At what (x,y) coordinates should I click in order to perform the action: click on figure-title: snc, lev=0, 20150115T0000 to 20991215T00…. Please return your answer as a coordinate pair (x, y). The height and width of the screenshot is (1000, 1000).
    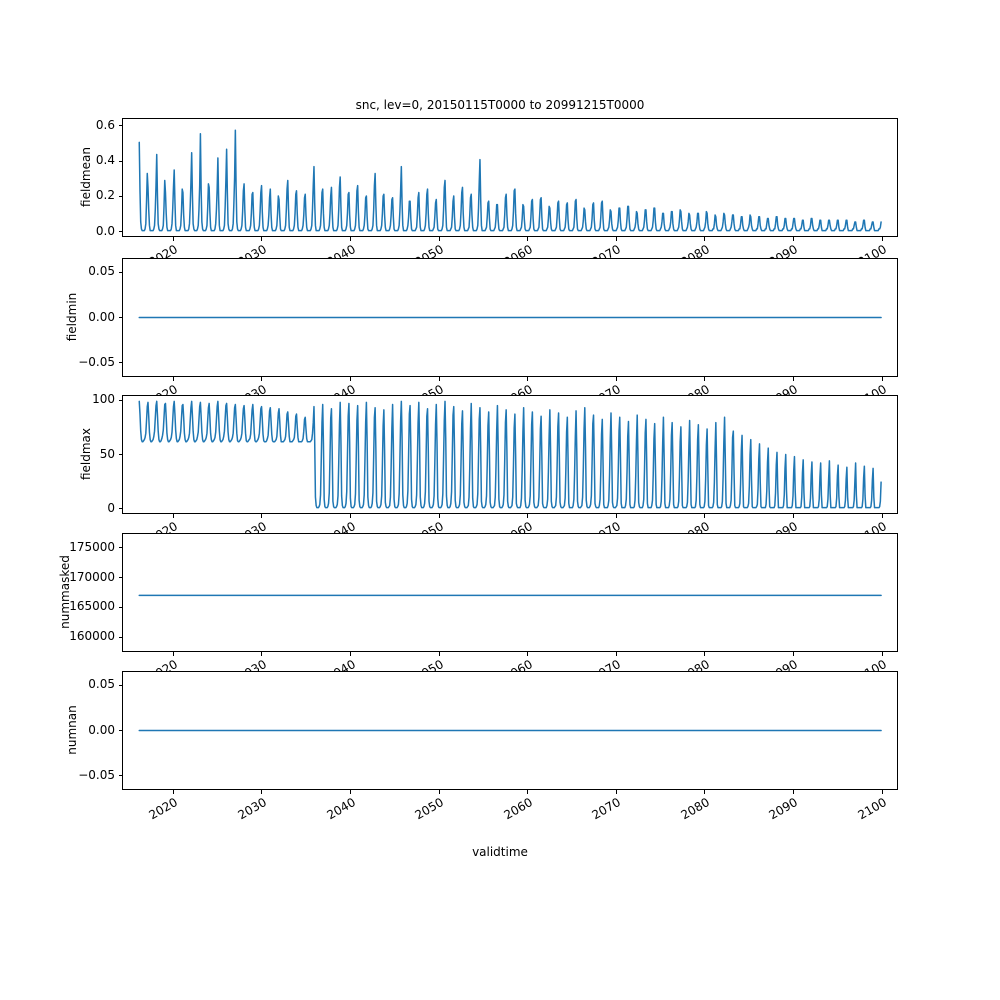
    Looking at the image, I should click on (500, 105).